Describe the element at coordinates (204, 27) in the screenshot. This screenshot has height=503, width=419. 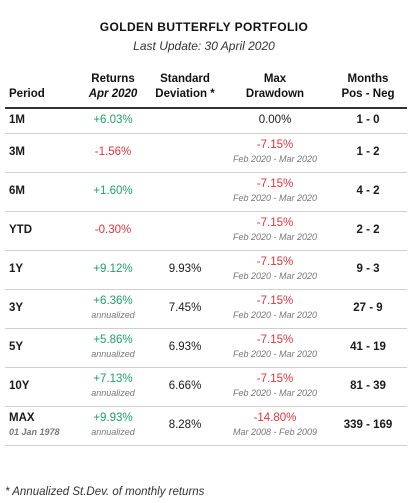
I see `table-title: GOLDEN BUTTERFLY PORTFOLIO` at that location.